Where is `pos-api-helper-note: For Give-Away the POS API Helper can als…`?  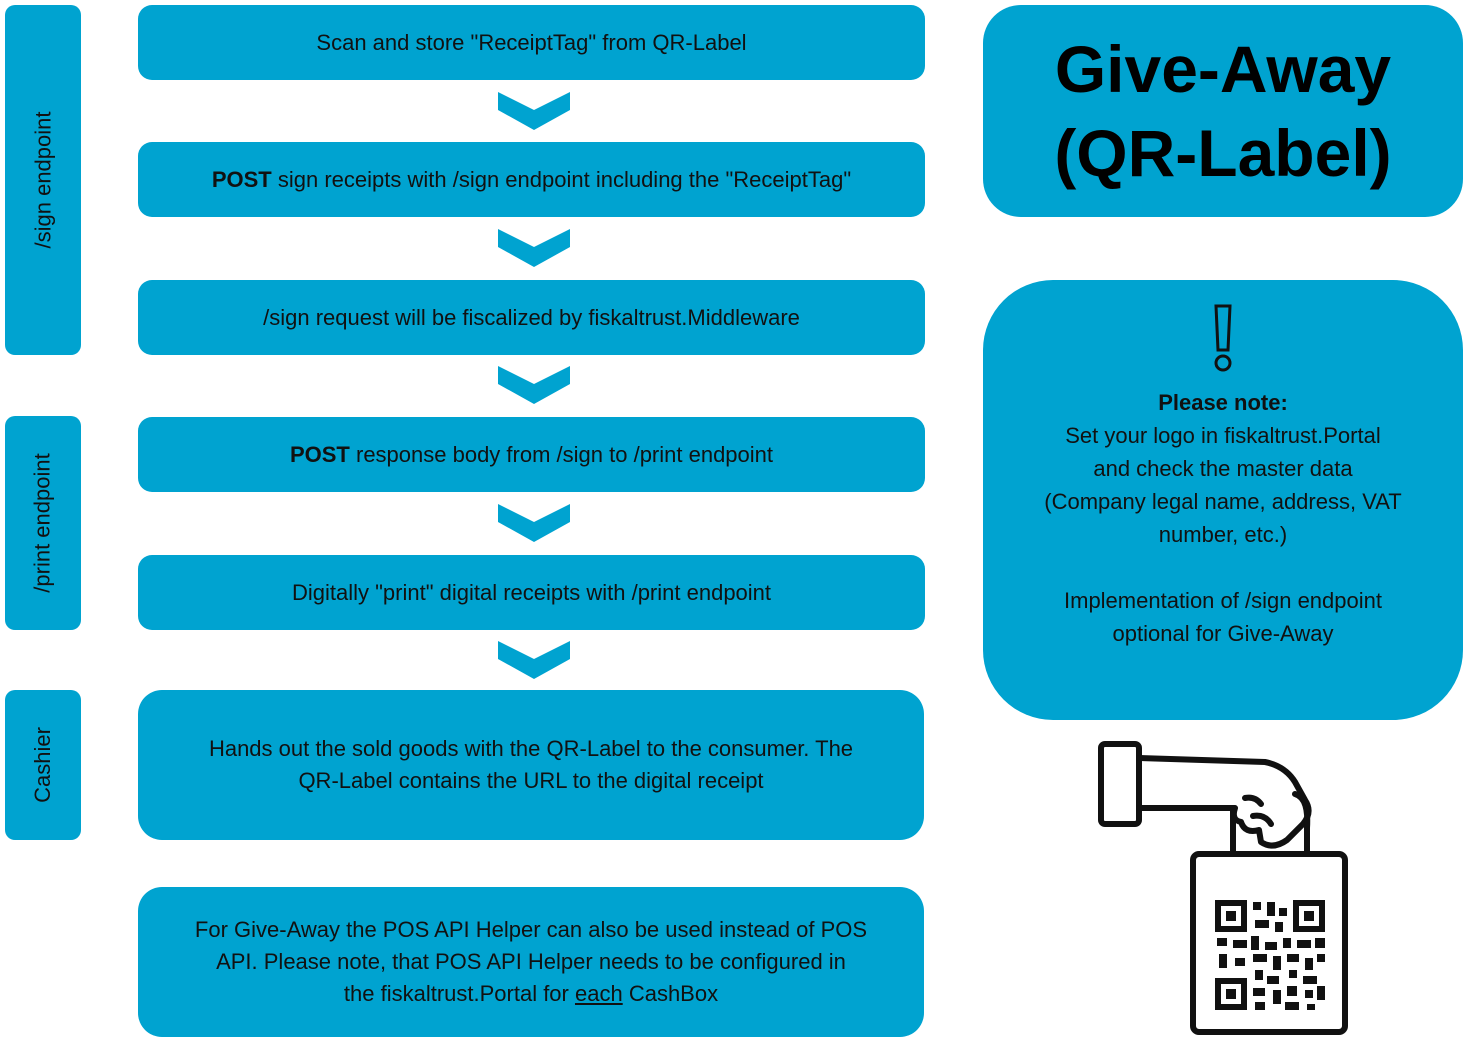 pos-api-helper-note: For Give-Away the POS API Helper can als… is located at coordinates (531, 962).